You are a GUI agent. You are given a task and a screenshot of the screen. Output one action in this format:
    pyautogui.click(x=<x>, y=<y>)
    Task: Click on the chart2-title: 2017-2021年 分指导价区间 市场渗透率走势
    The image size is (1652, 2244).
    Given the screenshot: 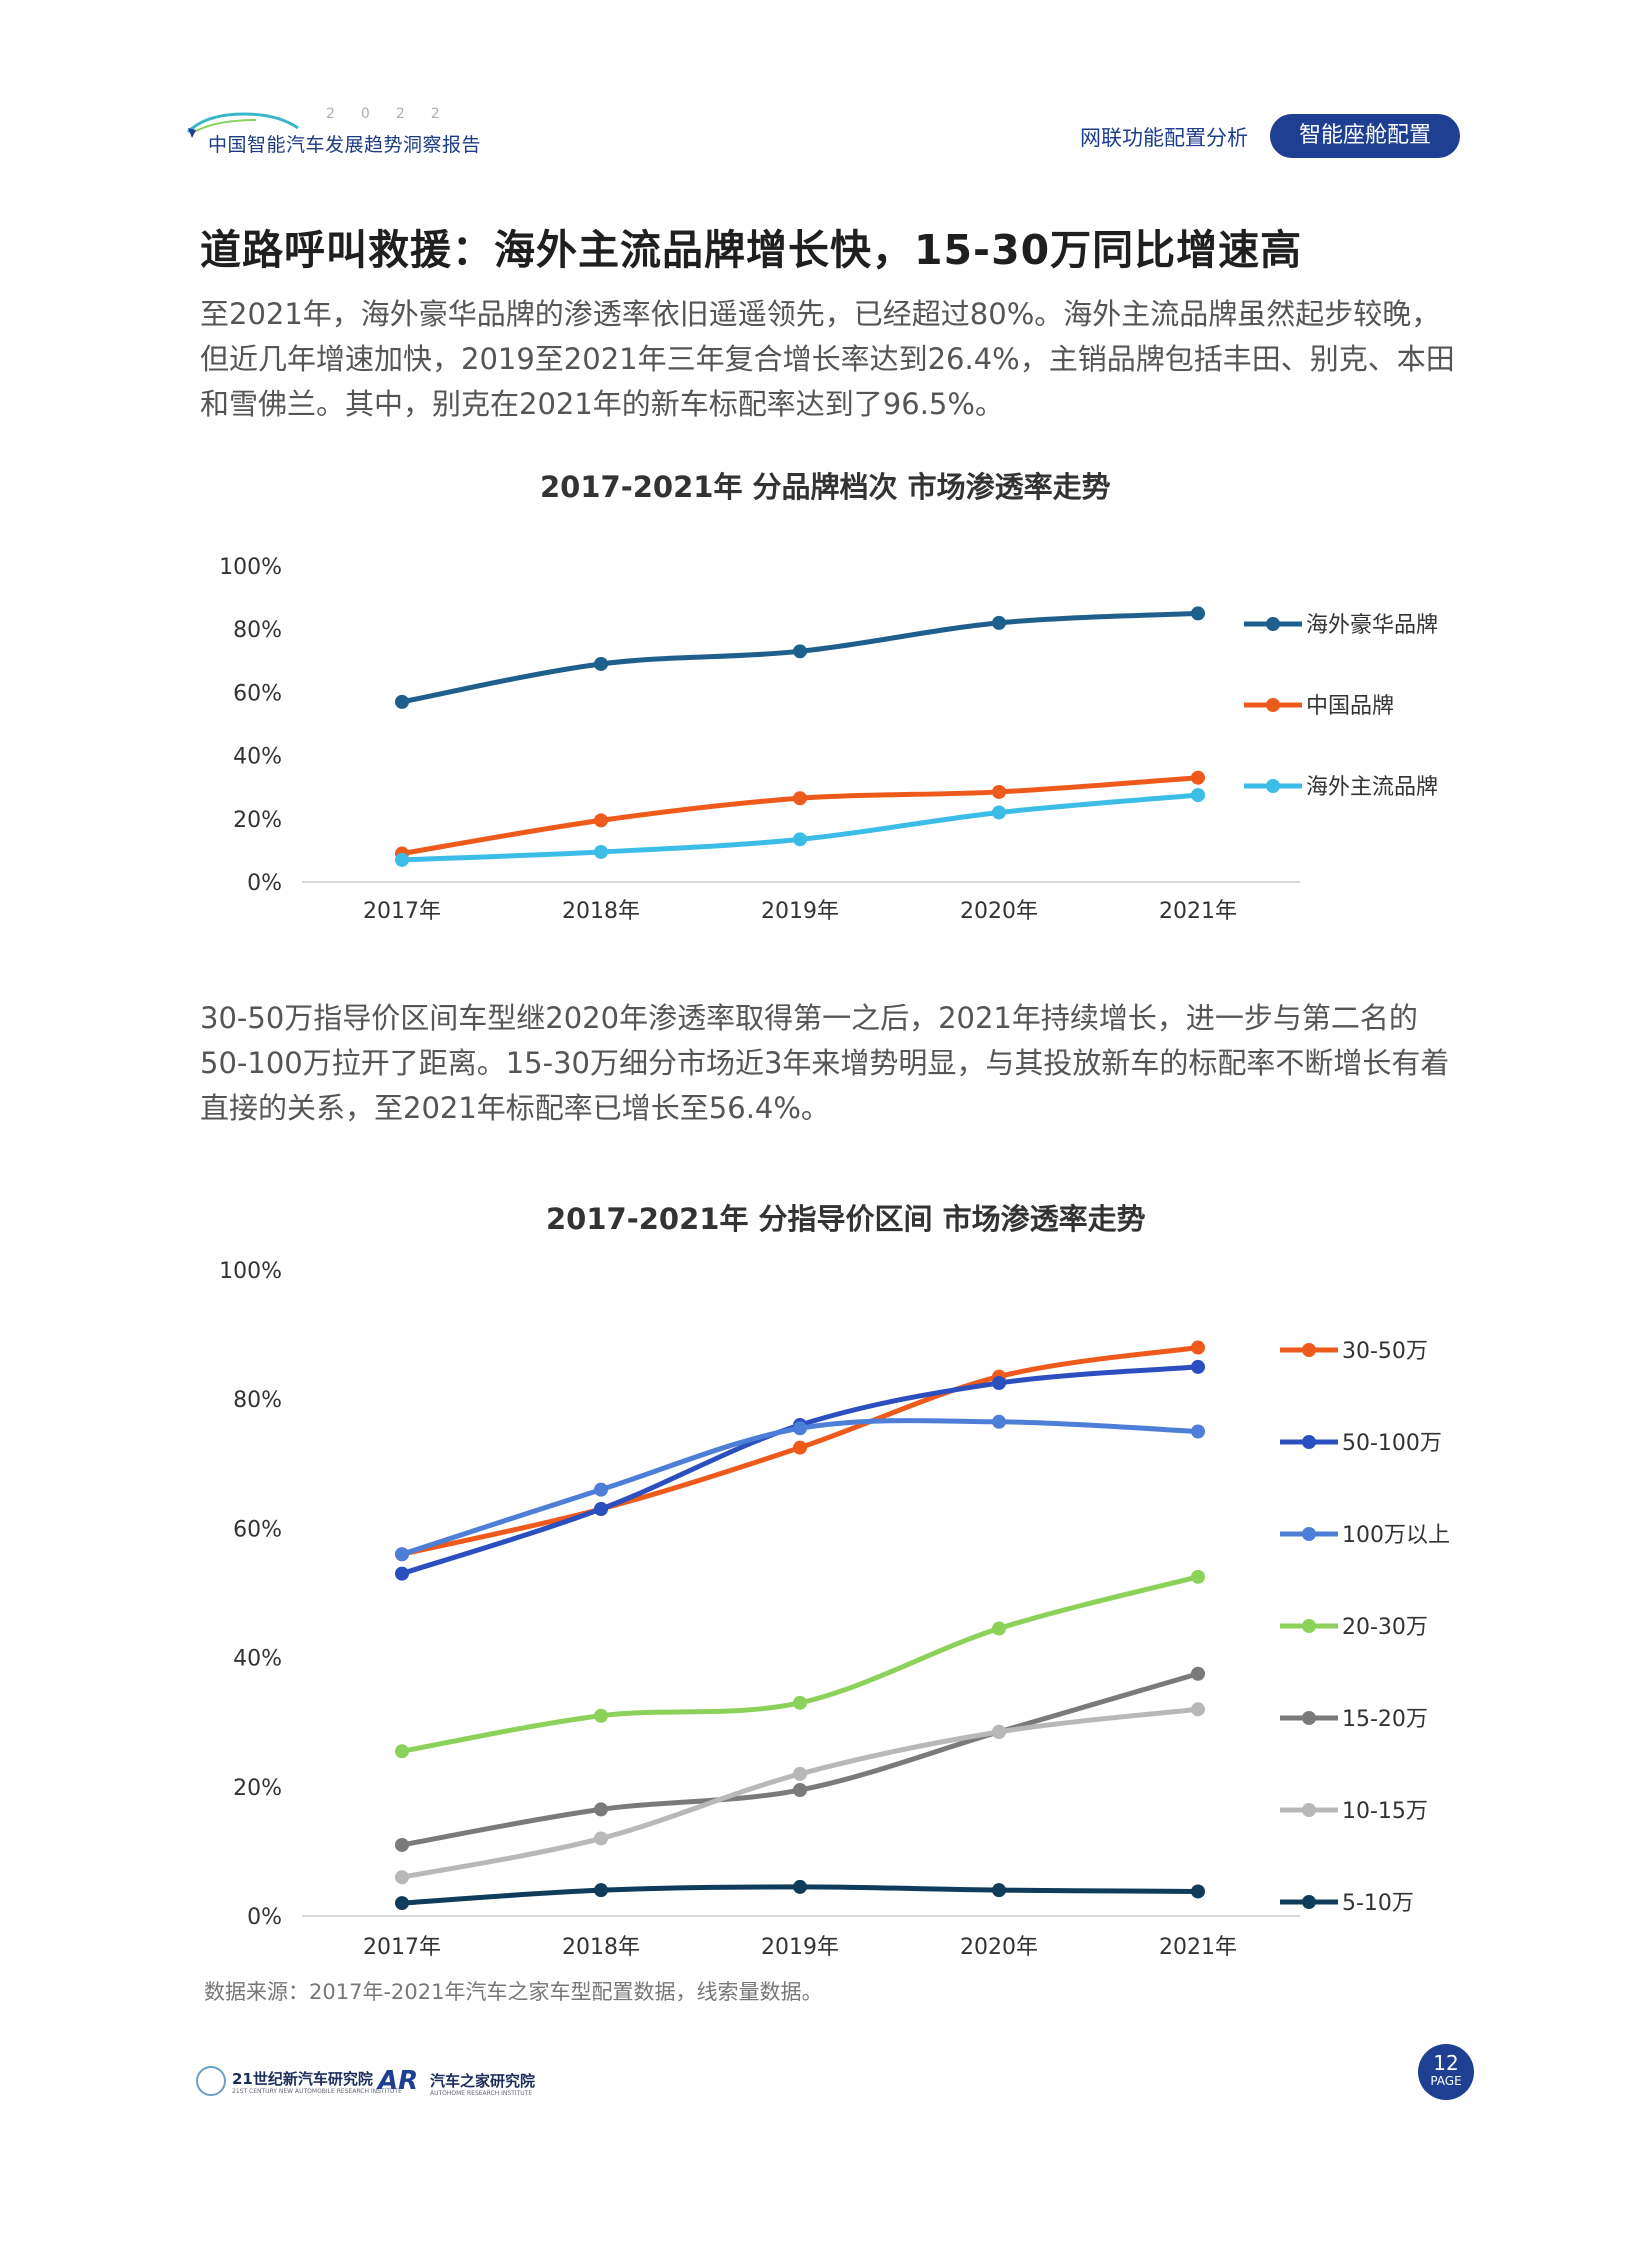 What is the action you would take?
    pyautogui.click(x=846, y=1219)
    